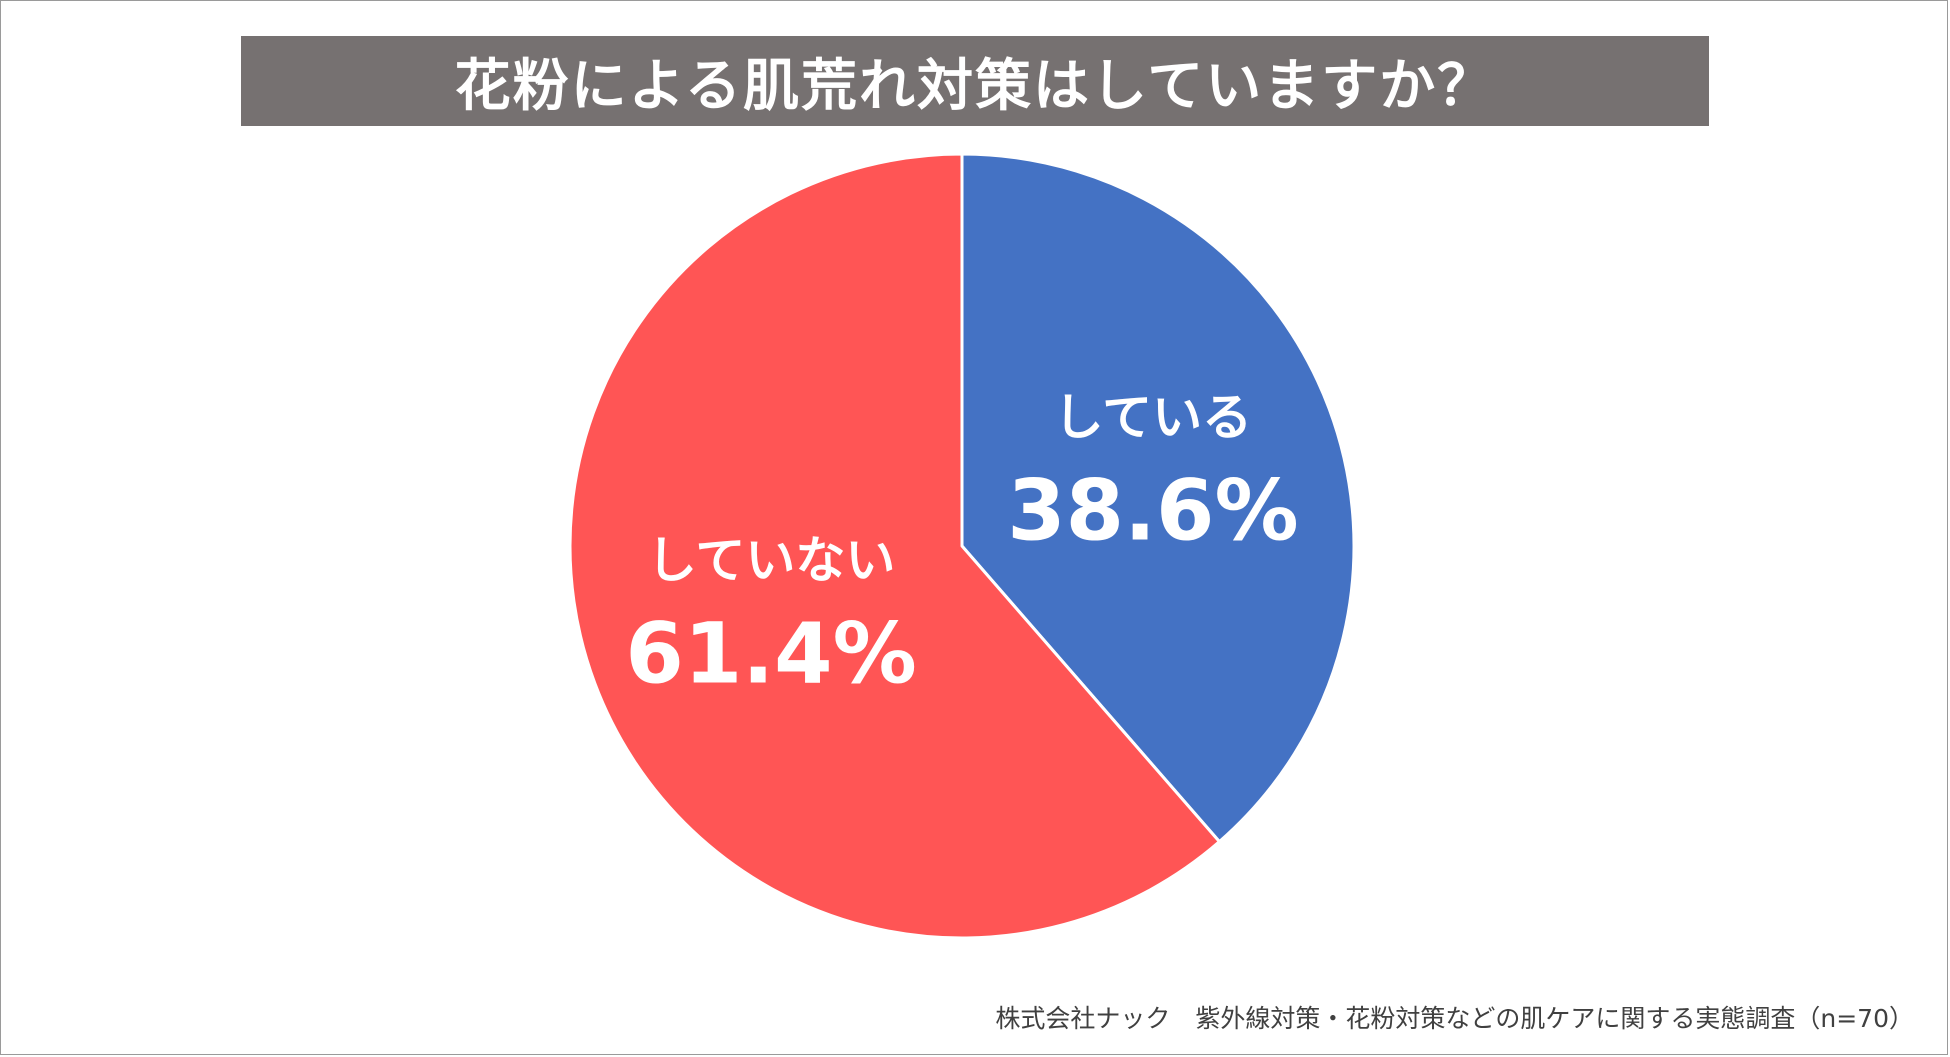  I want to click on chart-title: 花粉による肌荒れ対策はしていますか？, so click(975, 86).